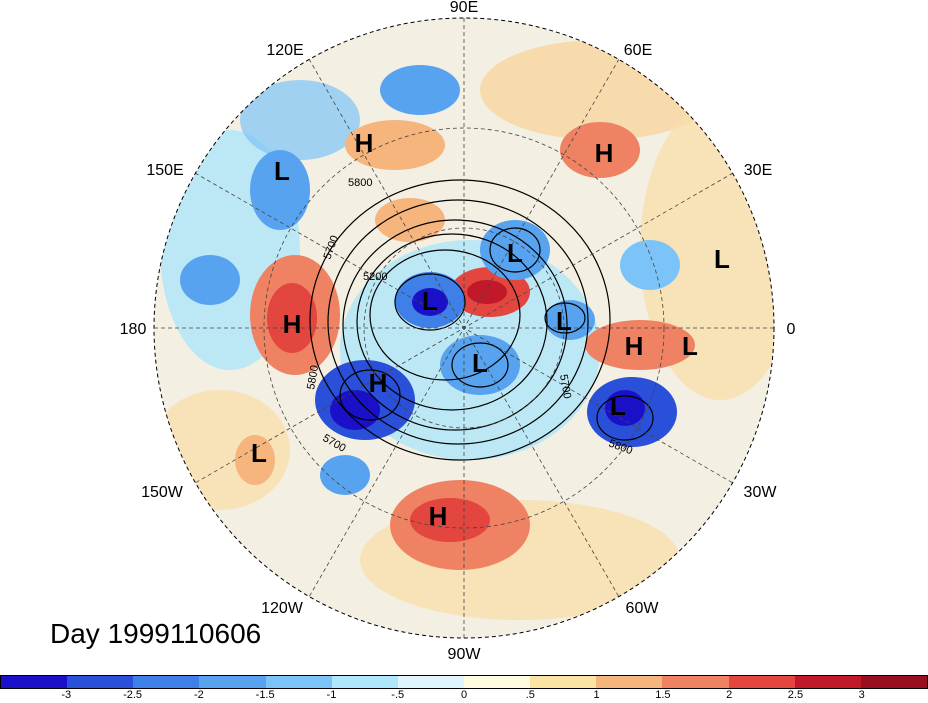 This screenshot has height=703, width=928. I want to click on lon-label: 90W, so click(465, 654).